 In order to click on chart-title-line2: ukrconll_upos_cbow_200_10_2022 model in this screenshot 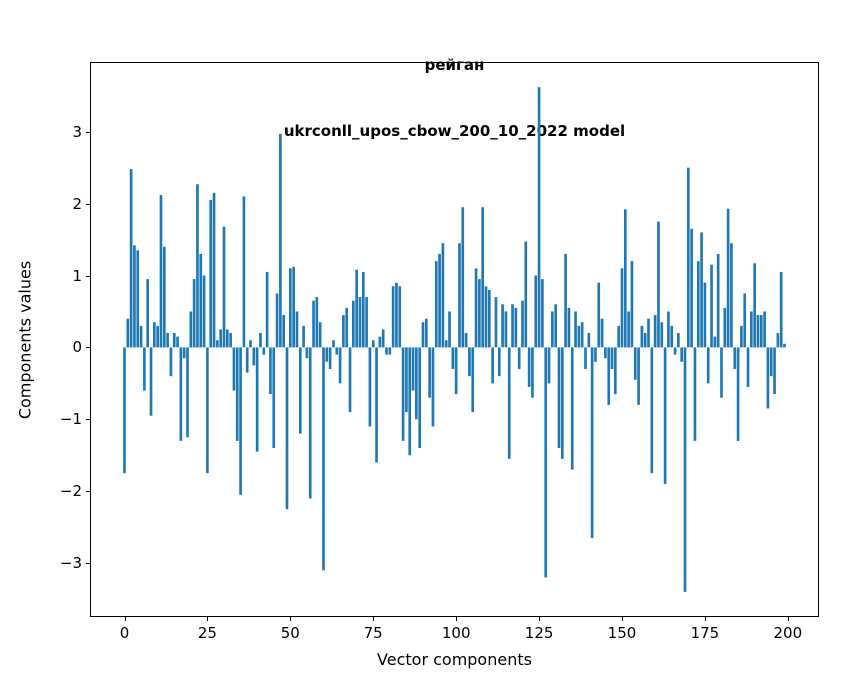, I will do `click(454, 131)`.